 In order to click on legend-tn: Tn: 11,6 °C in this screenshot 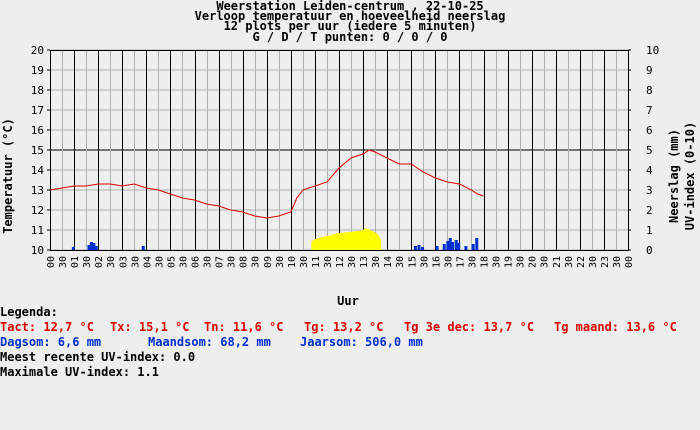, I will do `click(244, 327)`.